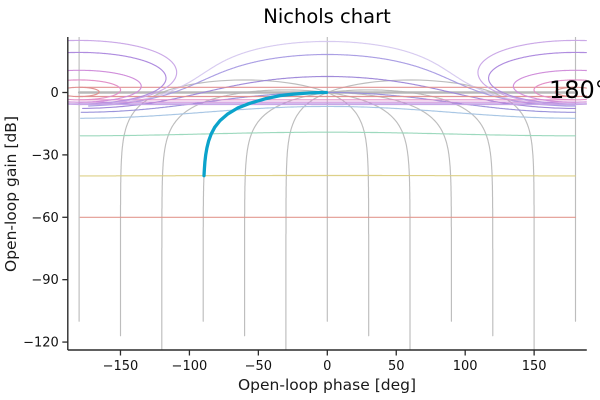 This screenshot has height=400, width=600. What do you see at coordinates (55, 93) in the screenshot?
I see `y-tick-label: 0` at bounding box center [55, 93].